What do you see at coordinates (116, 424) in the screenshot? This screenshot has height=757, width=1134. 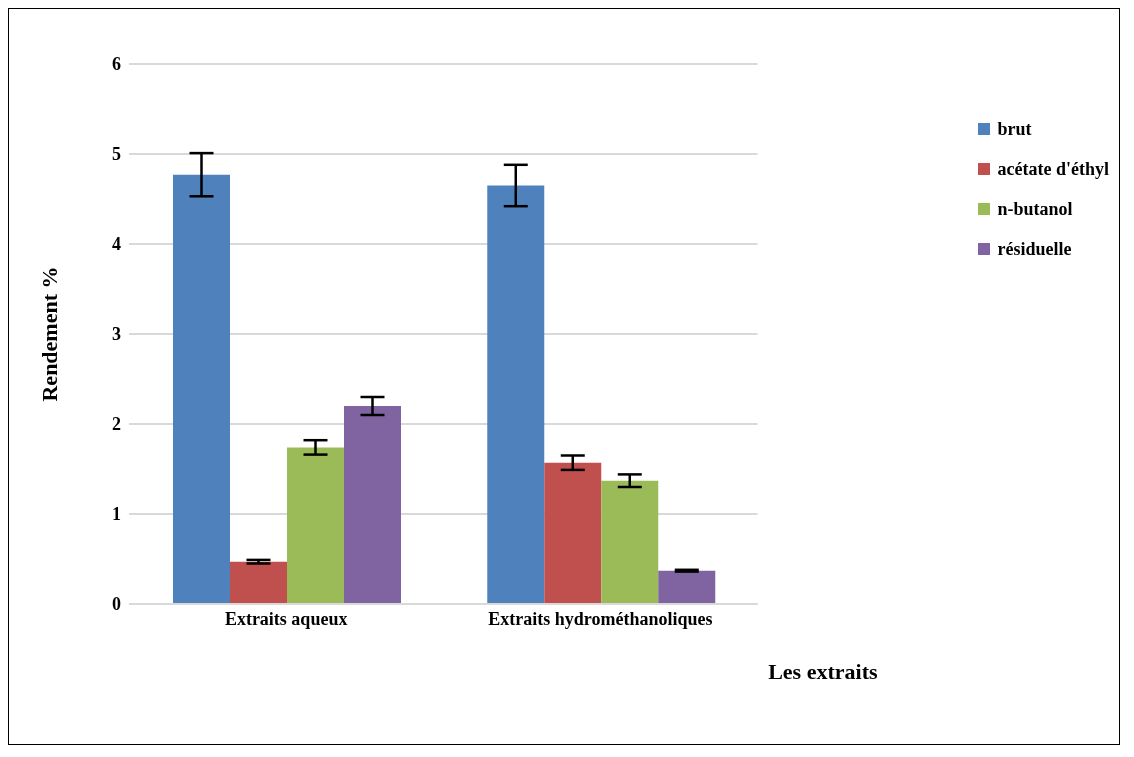 I see `y-tick-label: 2` at bounding box center [116, 424].